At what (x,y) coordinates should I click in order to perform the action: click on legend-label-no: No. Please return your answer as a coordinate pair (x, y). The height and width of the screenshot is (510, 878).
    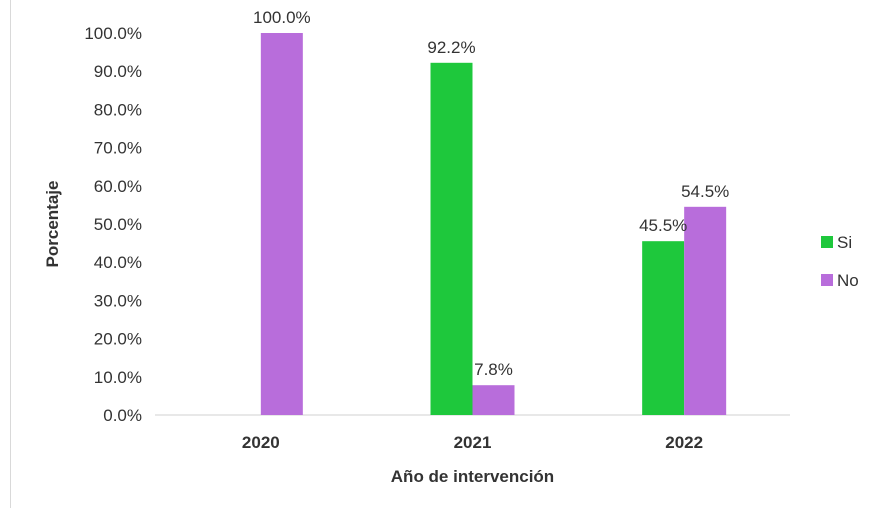
    Looking at the image, I should click on (848, 280).